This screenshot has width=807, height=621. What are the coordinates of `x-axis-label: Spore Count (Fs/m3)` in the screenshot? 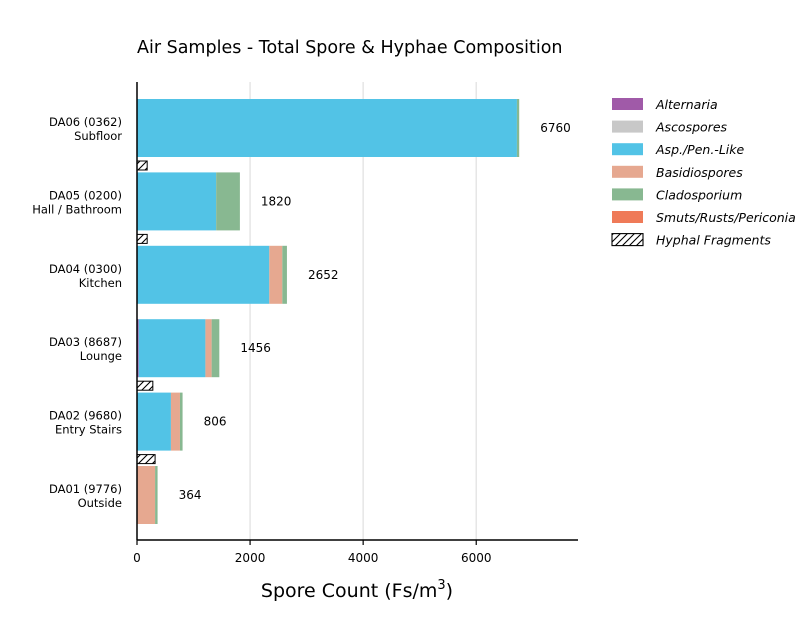 It's located at (357, 590).